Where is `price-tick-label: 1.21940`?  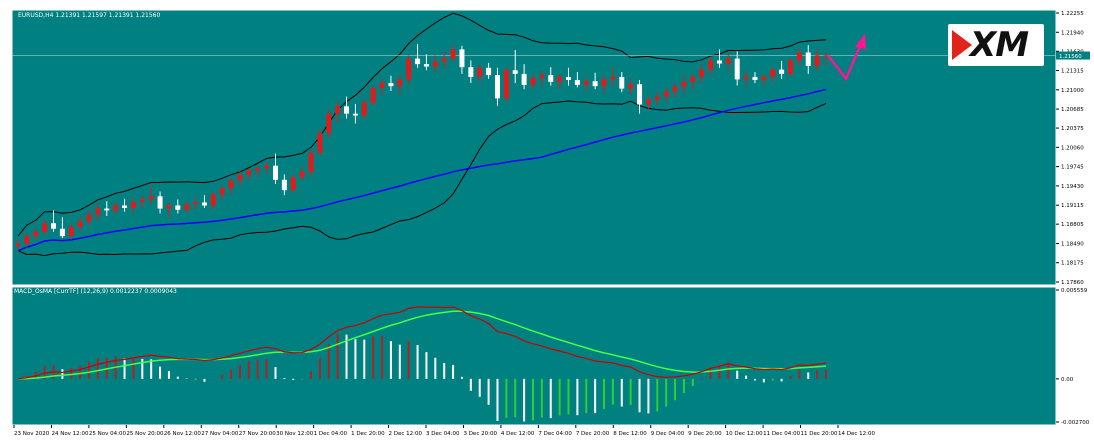 price-tick-label: 1.21940 is located at coordinates (1072, 33).